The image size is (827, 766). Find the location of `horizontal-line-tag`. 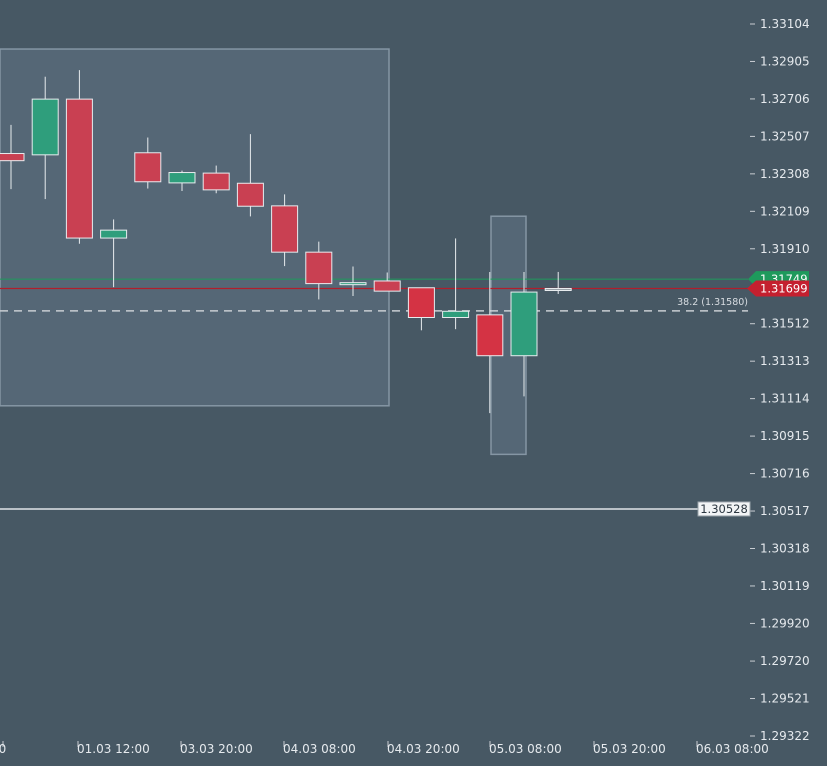

horizontal-line-tag is located at coordinates (724, 509).